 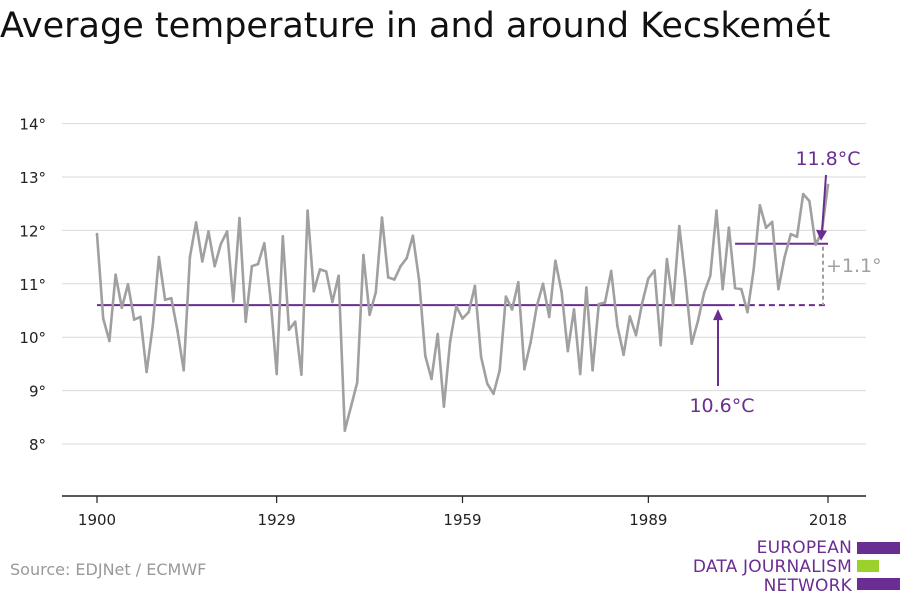 I want to click on source-note: Source: EDJNet / ECMWF, so click(x=108, y=569).